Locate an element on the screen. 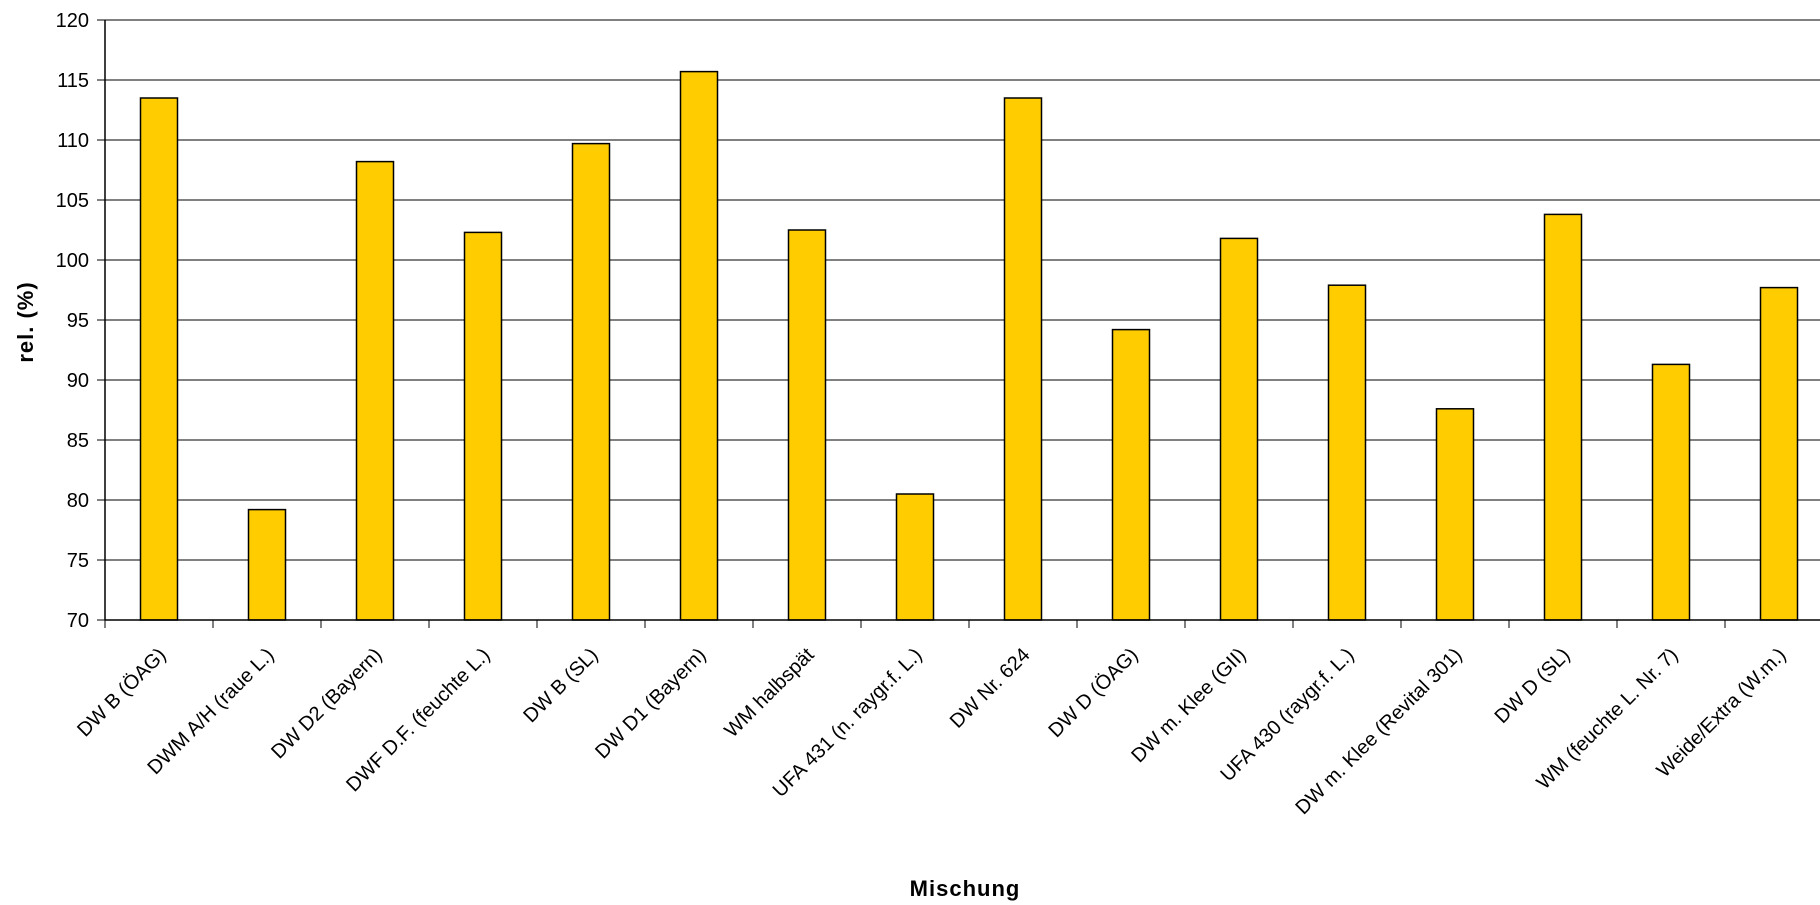 The image size is (1820, 905). y-tick-label: 100 is located at coordinates (72, 261).